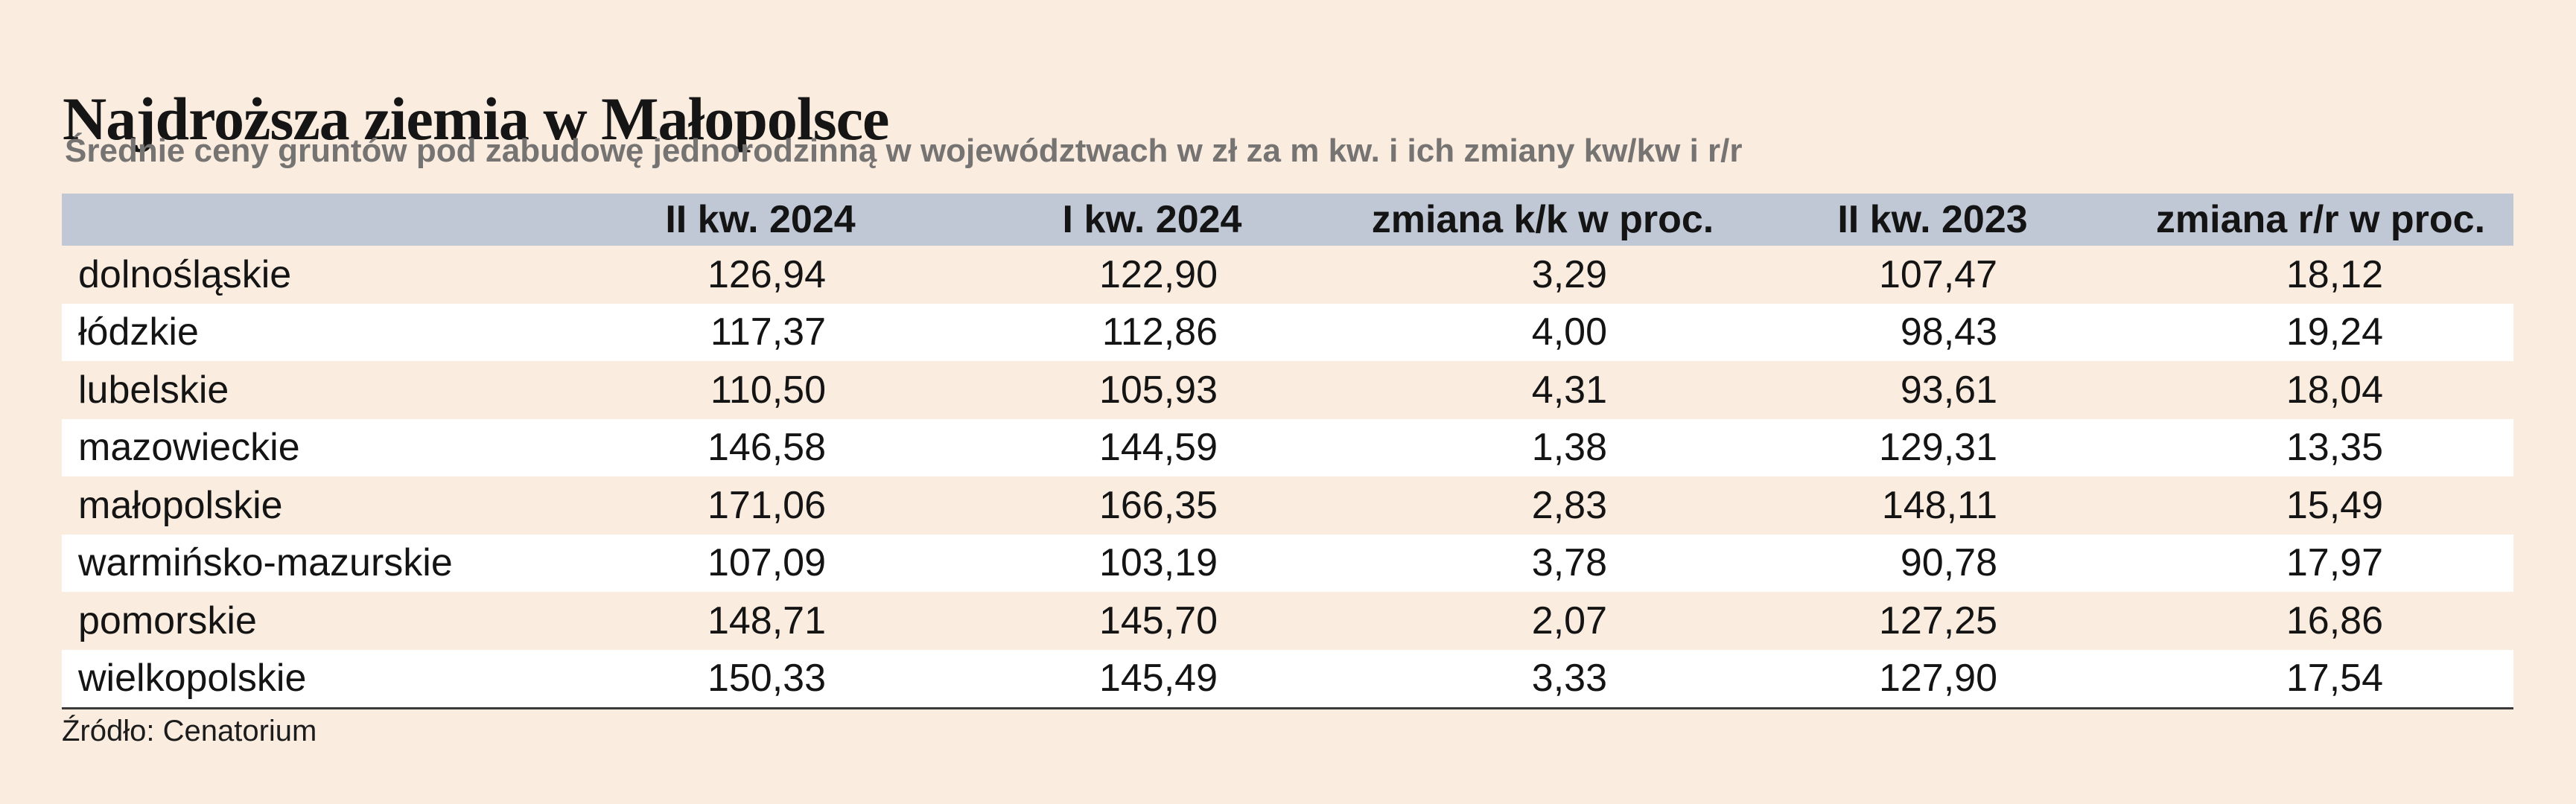 This screenshot has width=2576, height=804. Describe the element at coordinates (760, 220) in the screenshot. I see `column-header-q2-2024: II kw. 2024` at that location.